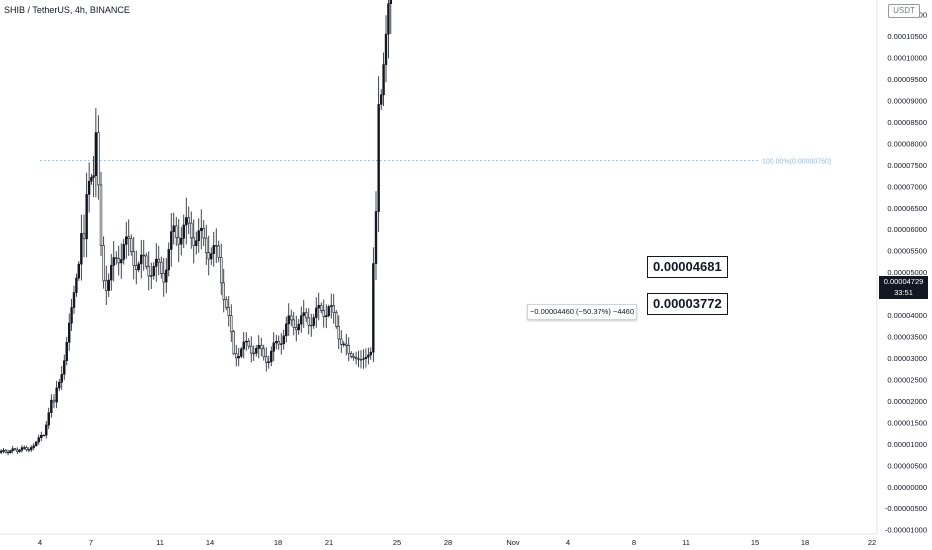 The width and height of the screenshot is (932, 550). Describe the element at coordinates (687, 267) in the screenshot. I see `callout-upper: 0.00004681` at that location.